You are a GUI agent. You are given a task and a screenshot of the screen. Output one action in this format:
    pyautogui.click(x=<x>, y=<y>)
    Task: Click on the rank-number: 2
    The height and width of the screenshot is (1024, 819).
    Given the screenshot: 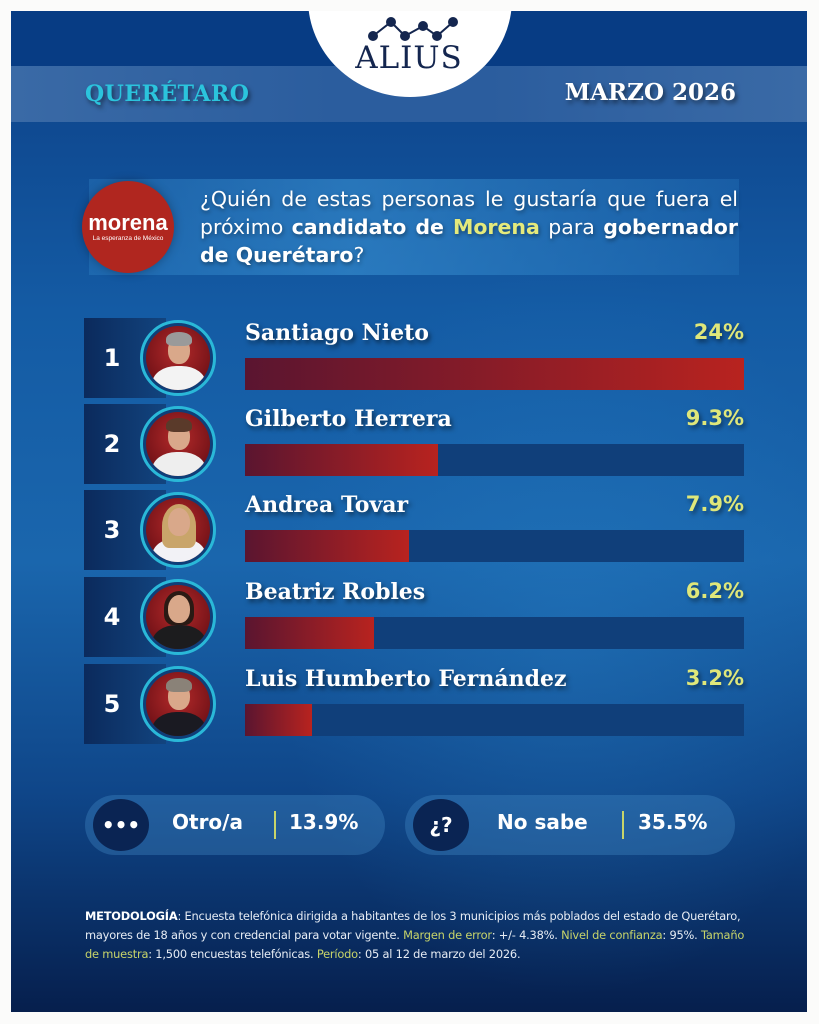 What is the action you would take?
    pyautogui.click(x=112, y=444)
    